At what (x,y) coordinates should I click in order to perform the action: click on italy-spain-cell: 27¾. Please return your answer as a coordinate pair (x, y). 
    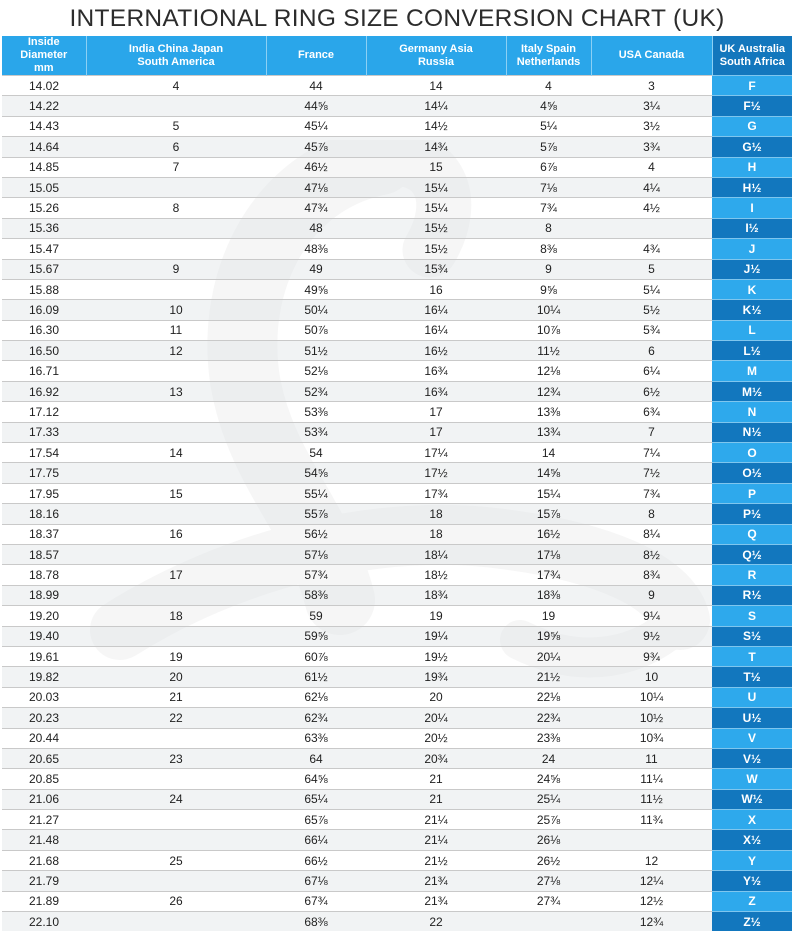
    Looking at the image, I should click on (548, 901).